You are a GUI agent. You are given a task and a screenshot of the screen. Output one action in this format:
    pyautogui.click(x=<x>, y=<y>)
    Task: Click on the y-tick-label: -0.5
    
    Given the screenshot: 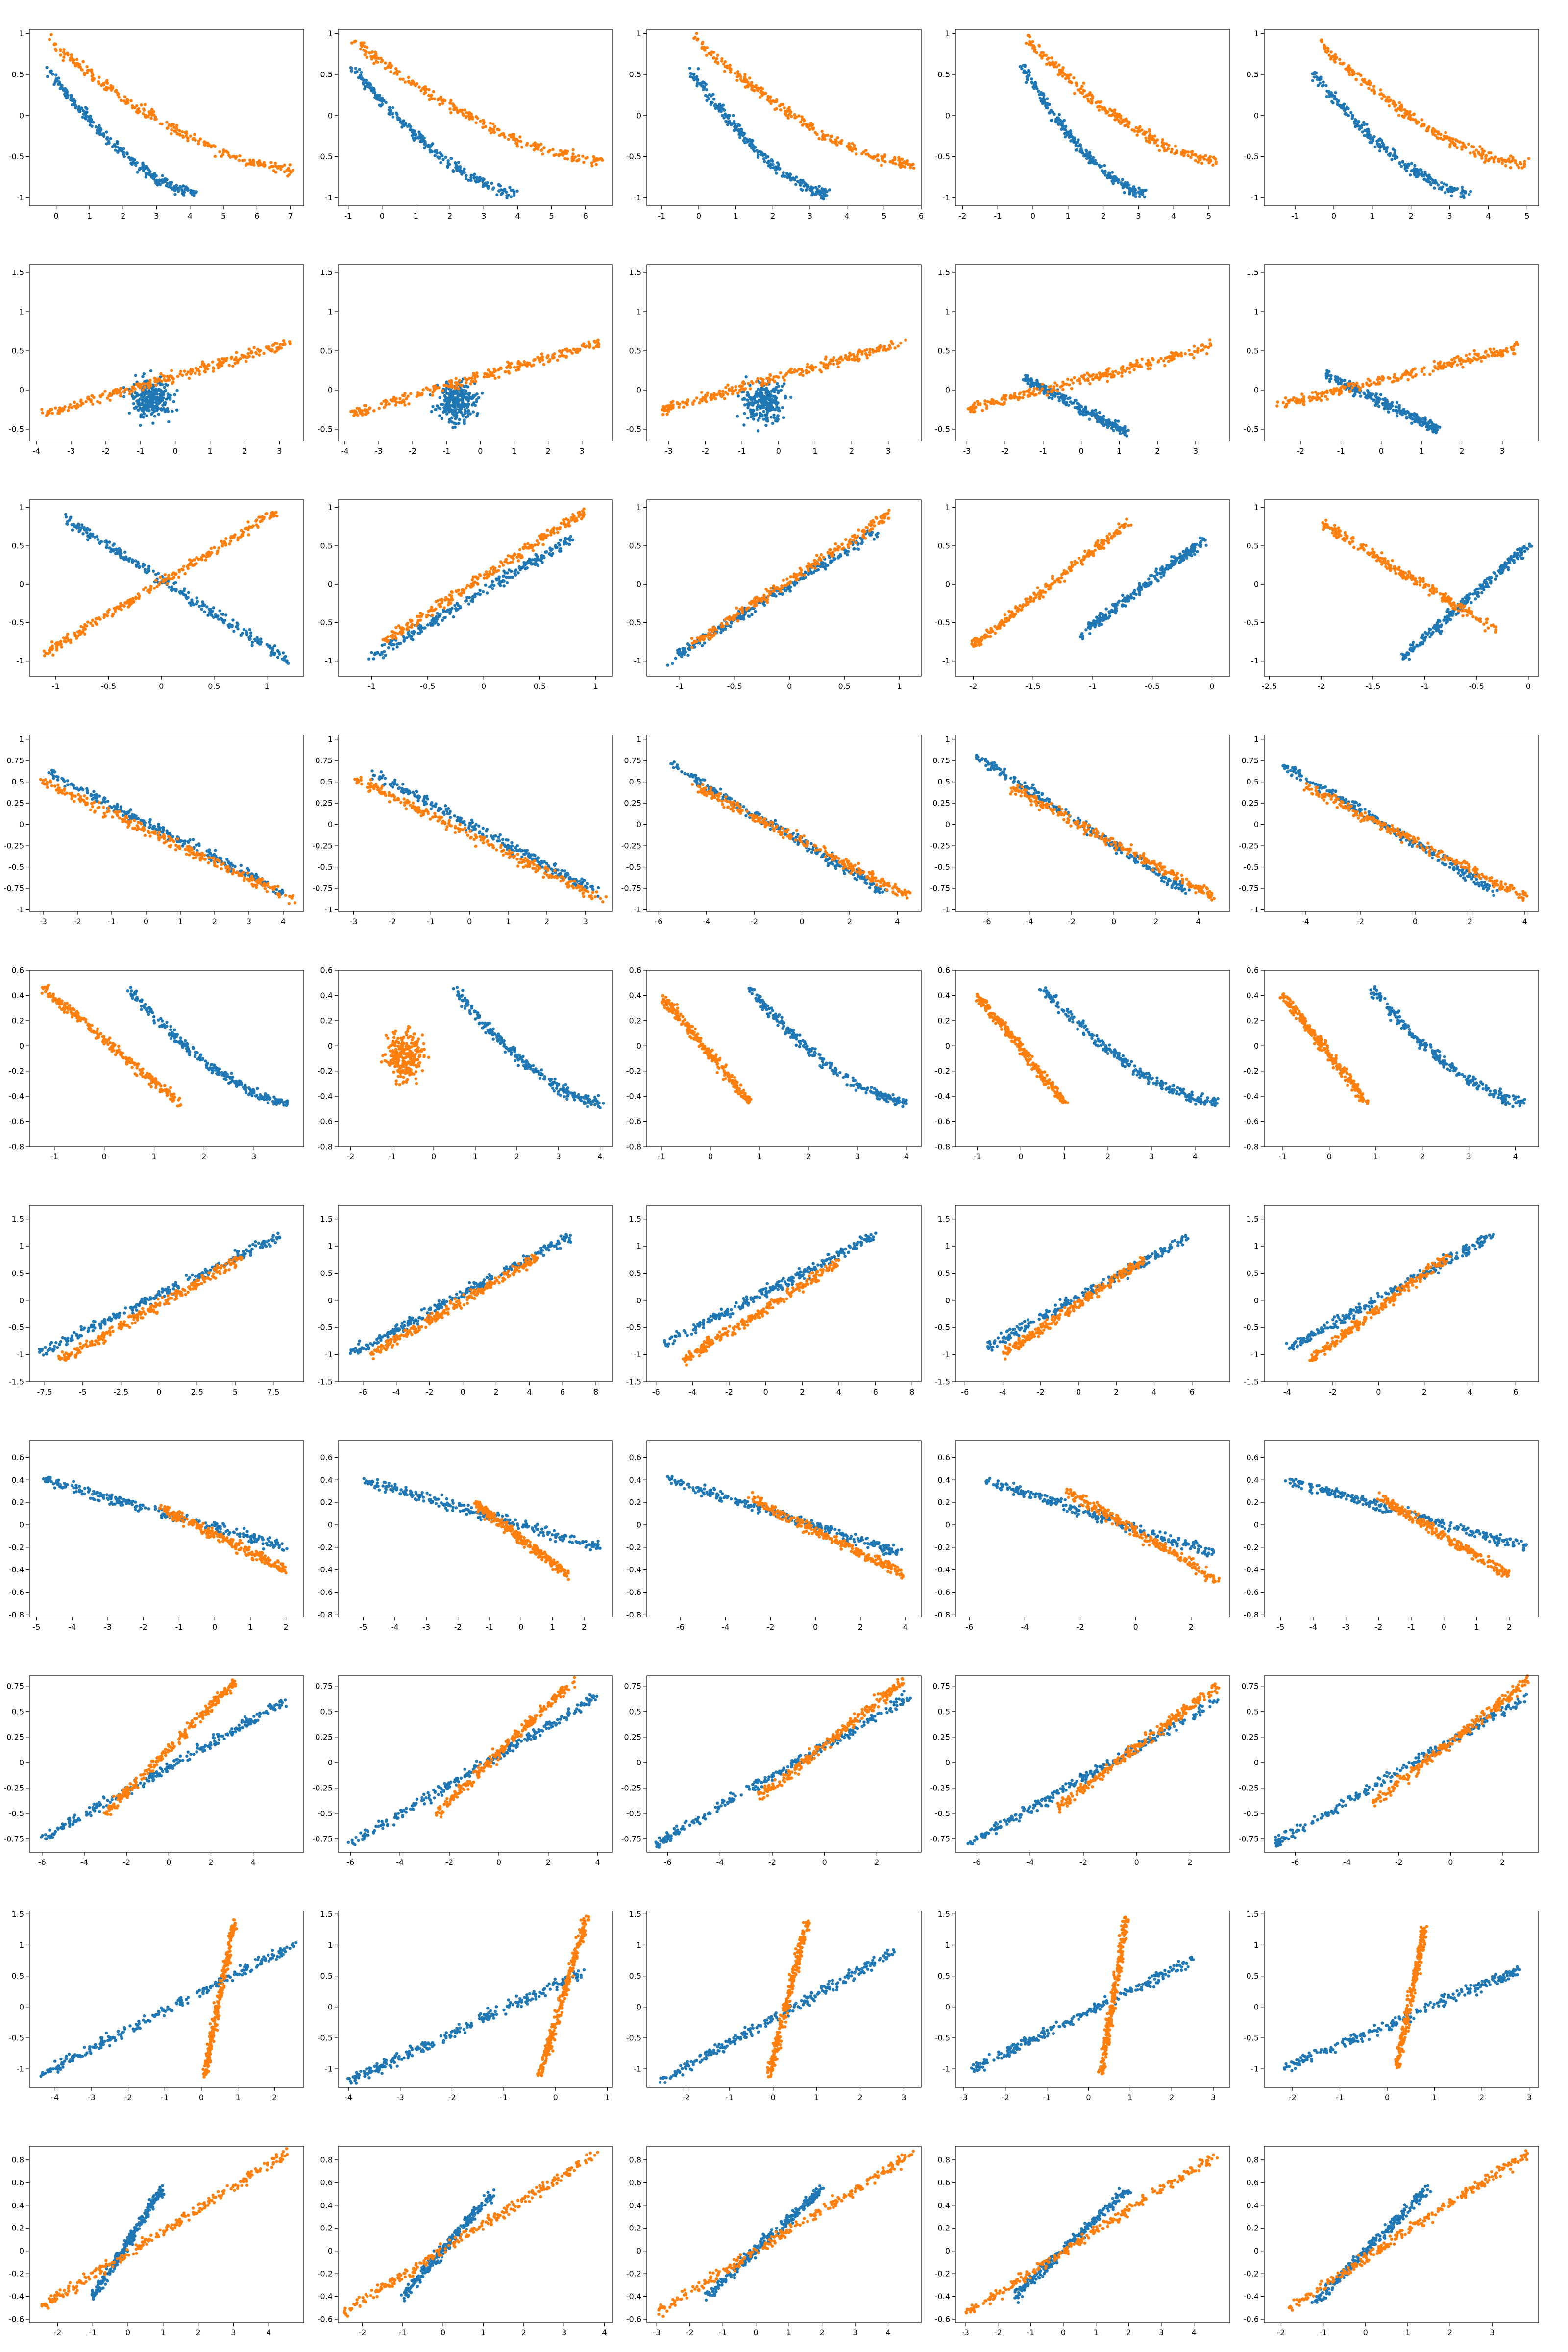 What is the action you would take?
    pyautogui.click(x=325, y=156)
    